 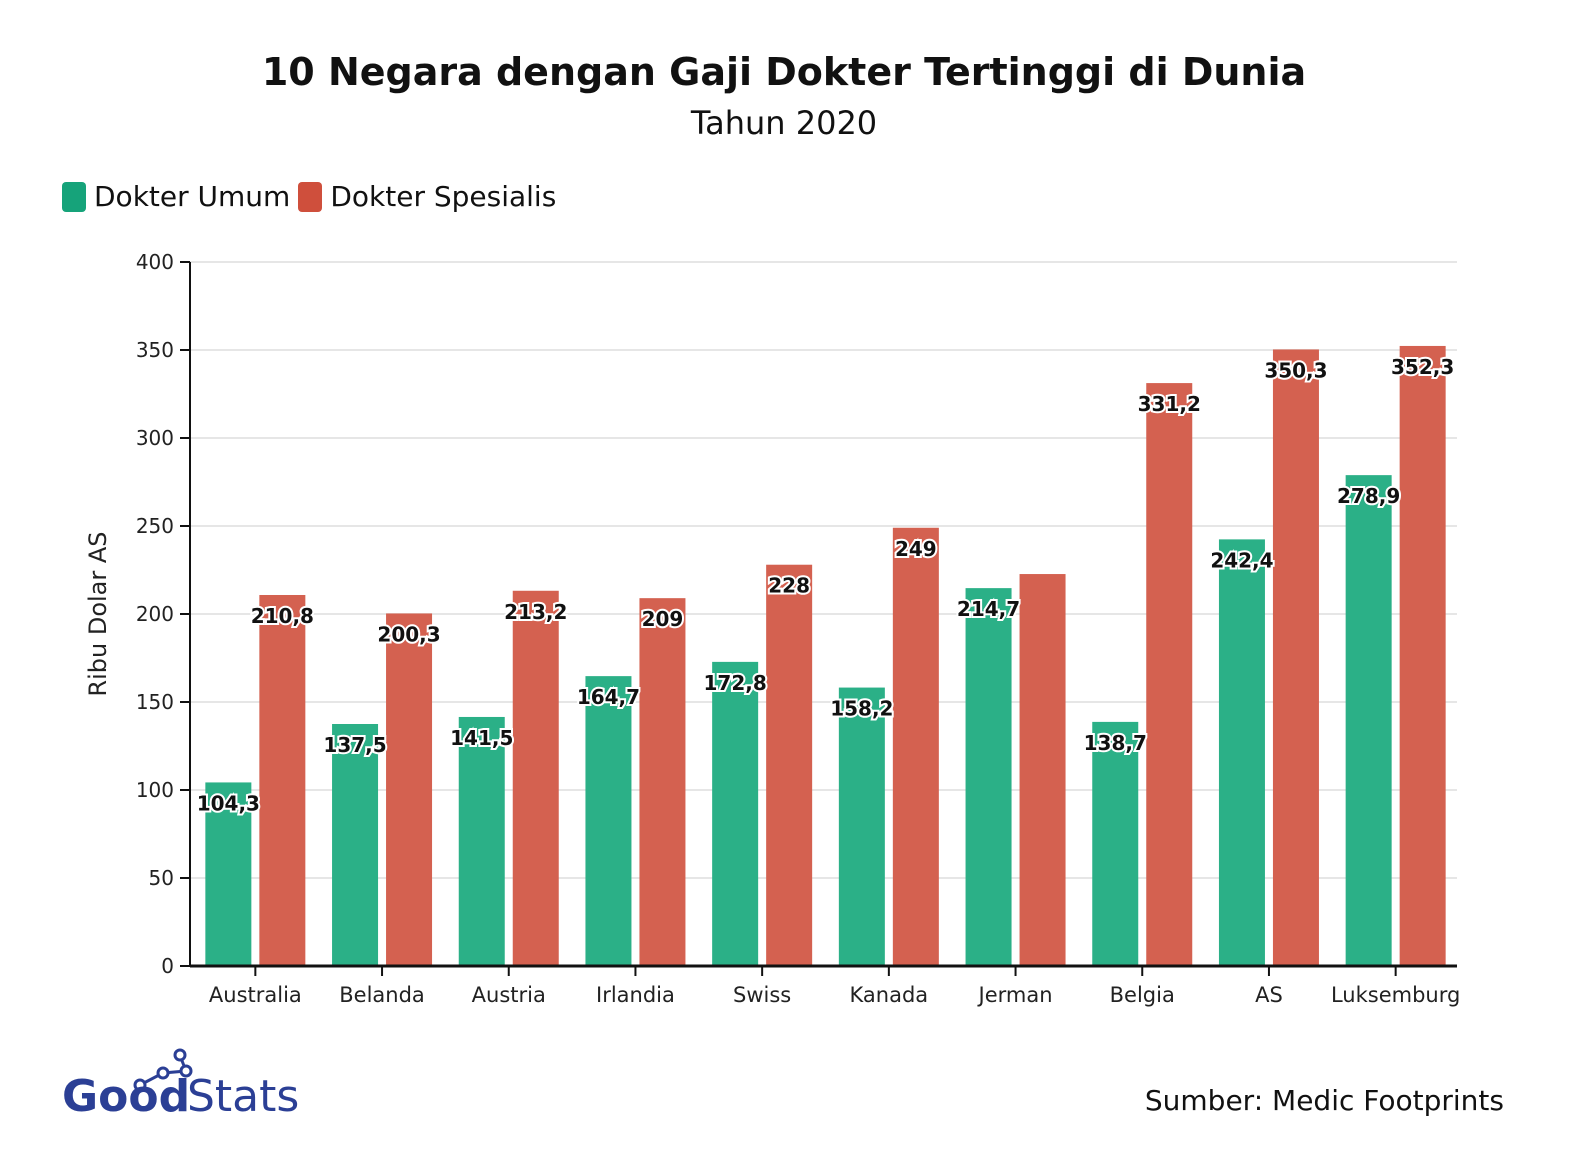 What do you see at coordinates (255, 995) in the screenshot?
I see `x-tick-label: Australia` at bounding box center [255, 995].